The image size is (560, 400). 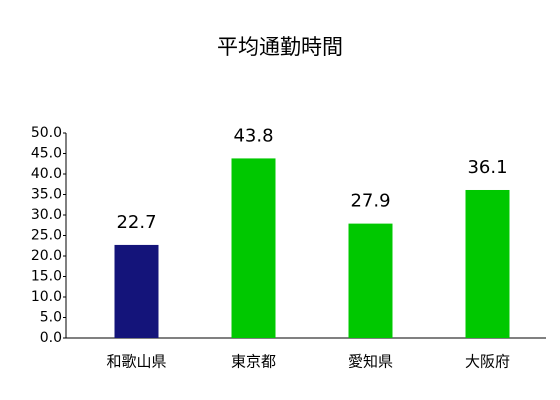 I want to click on data-label: 43.8, so click(x=253, y=135).